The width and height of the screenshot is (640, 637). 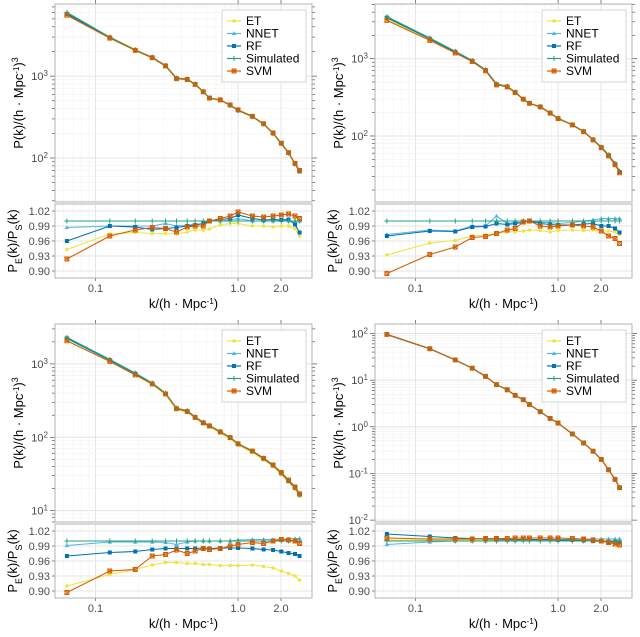 What do you see at coordinates (554, 46) in the screenshot?
I see `legend-key-marker` at bounding box center [554, 46].